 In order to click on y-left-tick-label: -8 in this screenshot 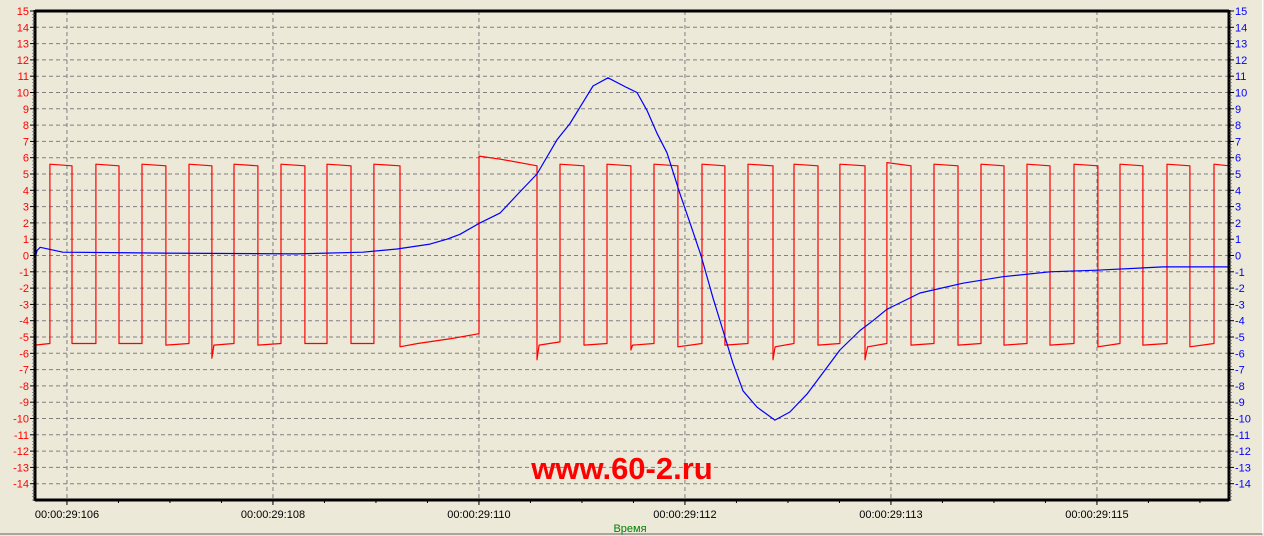, I will do `click(24, 387)`.